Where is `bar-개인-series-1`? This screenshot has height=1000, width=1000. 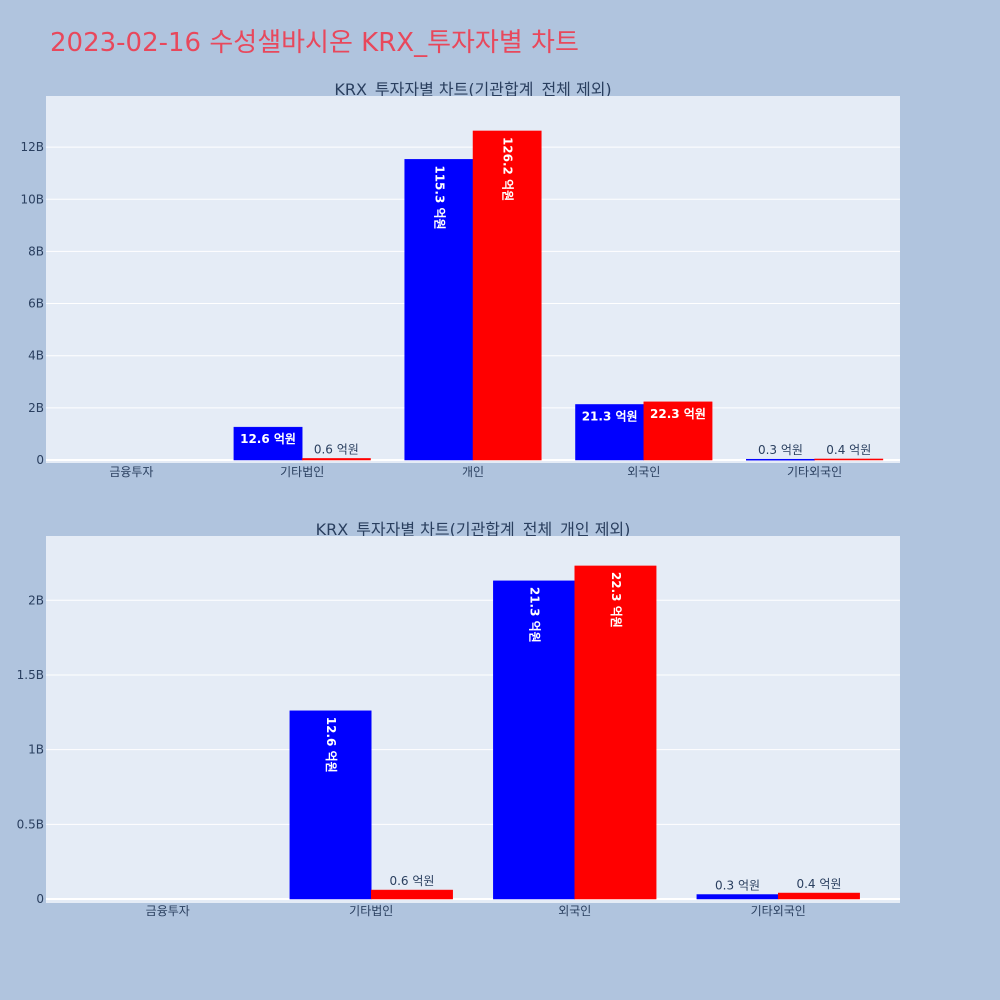 bar-개인-series-1 is located at coordinates (439, 310).